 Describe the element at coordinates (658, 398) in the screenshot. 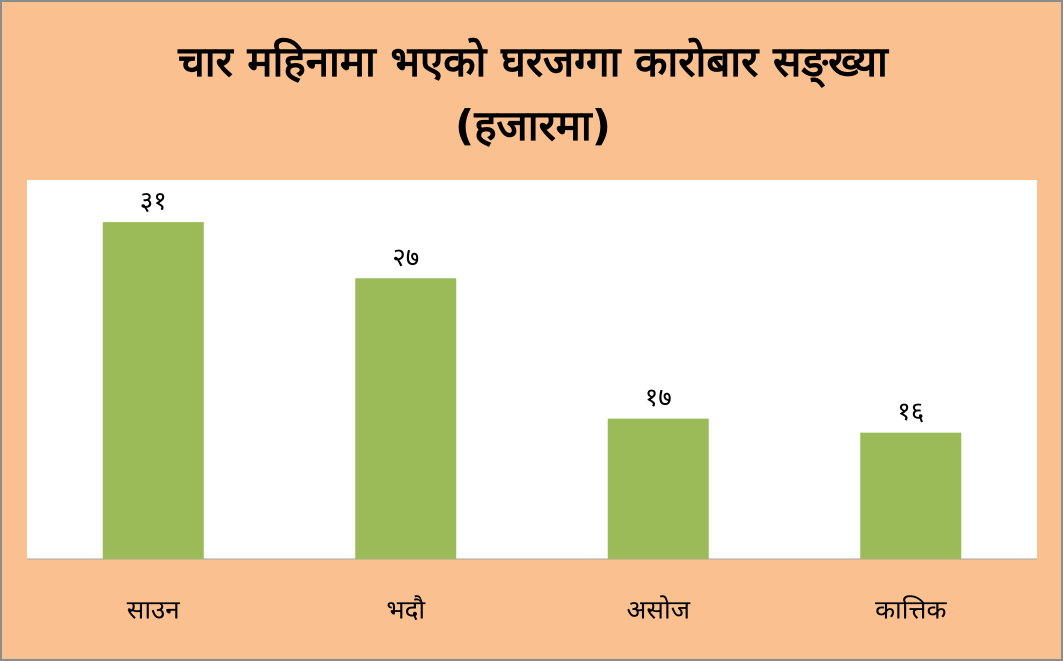

I see `data-label: १७` at that location.